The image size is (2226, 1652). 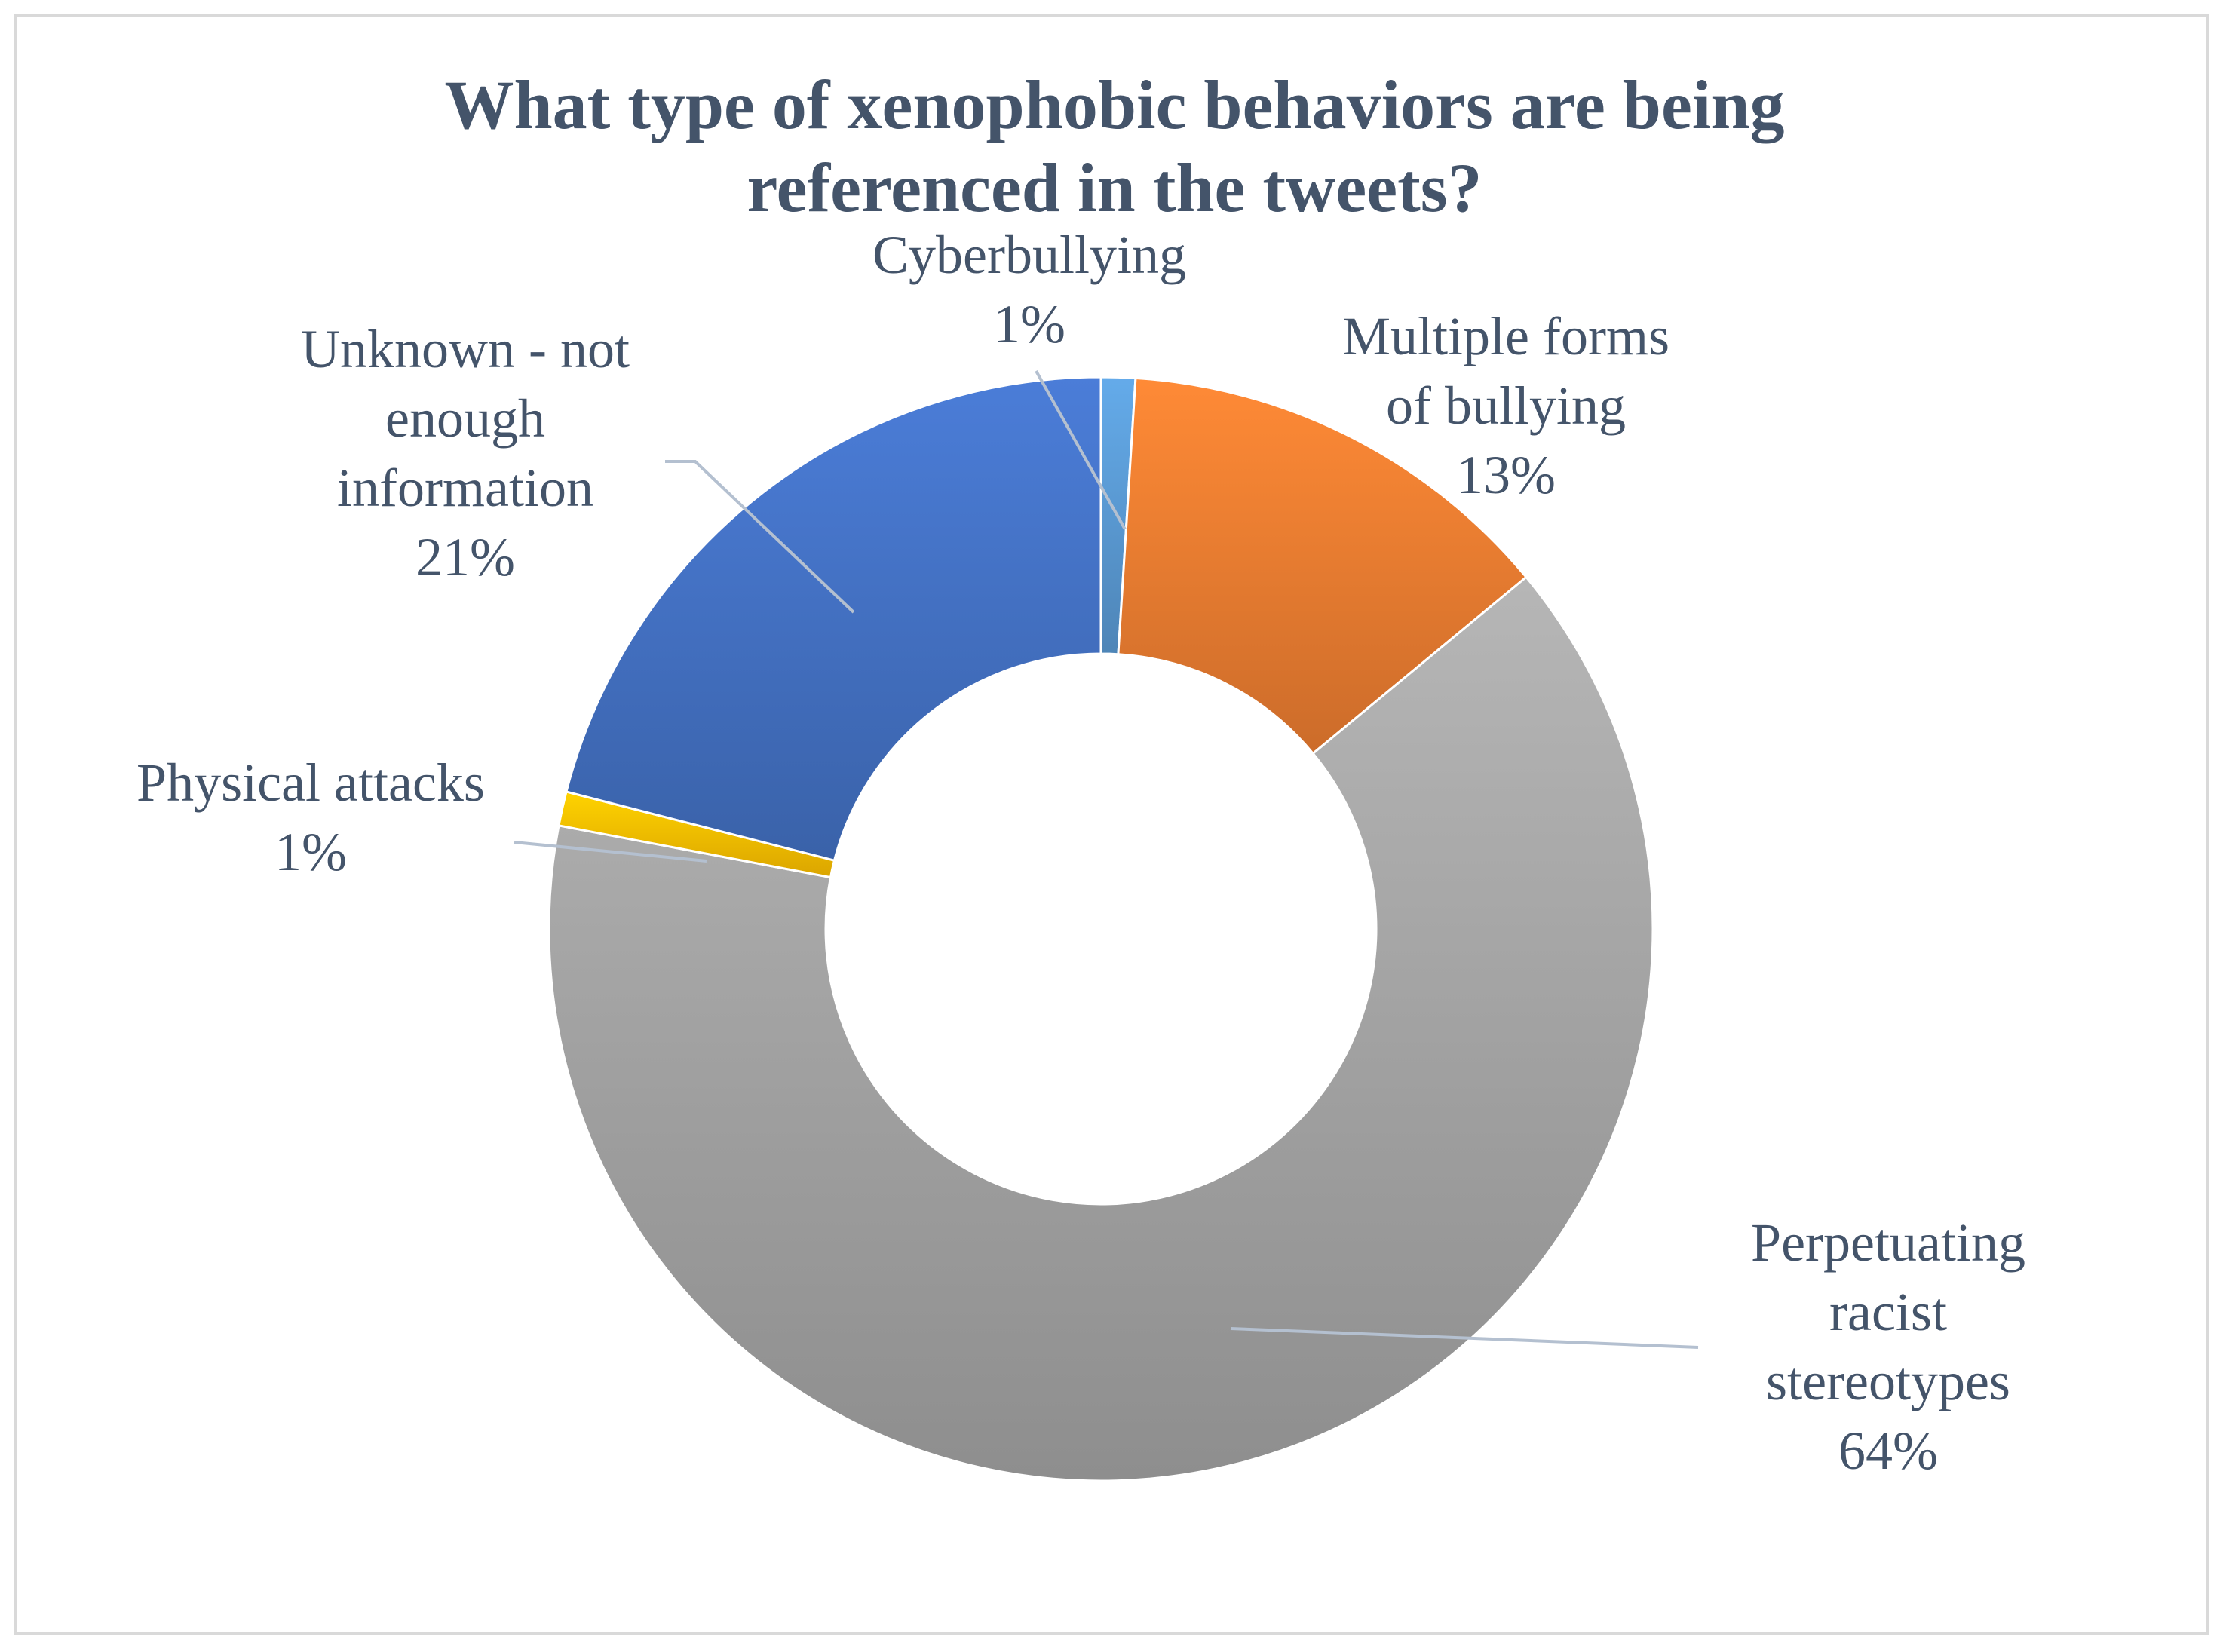 What do you see at coordinates (465, 557) in the screenshot?
I see `slice-percent-label: 21%` at bounding box center [465, 557].